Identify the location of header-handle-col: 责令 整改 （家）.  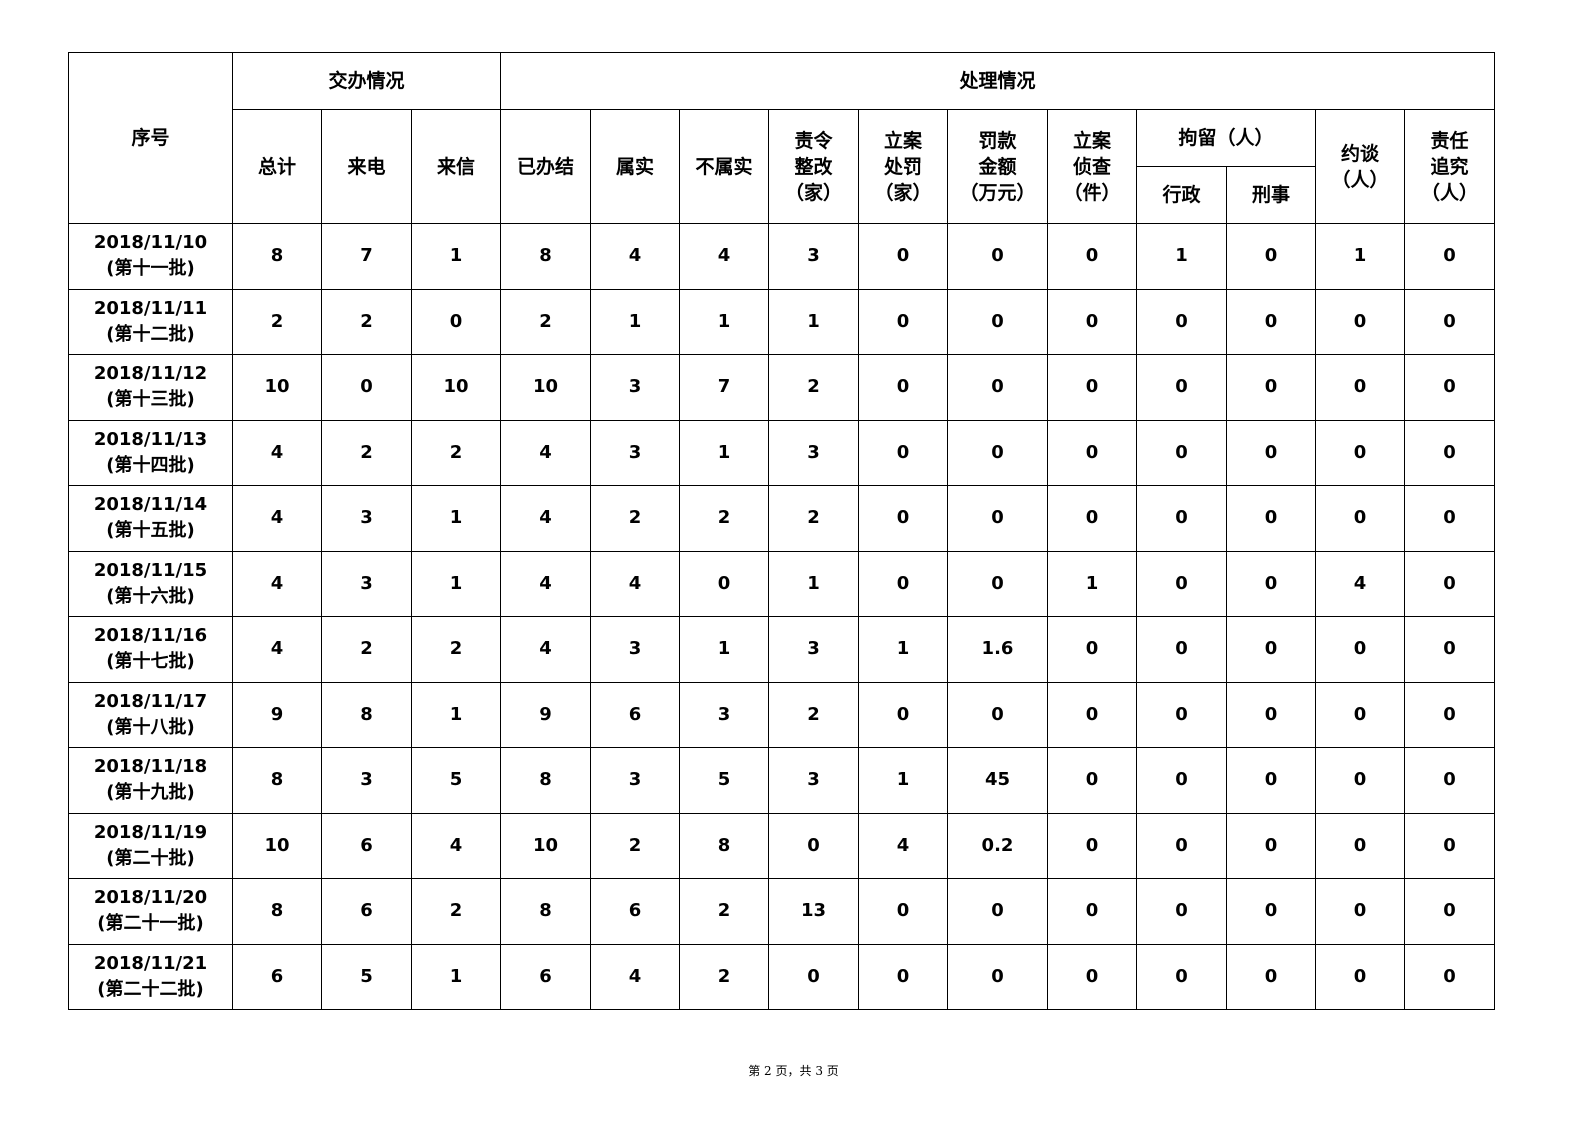
(813, 166).